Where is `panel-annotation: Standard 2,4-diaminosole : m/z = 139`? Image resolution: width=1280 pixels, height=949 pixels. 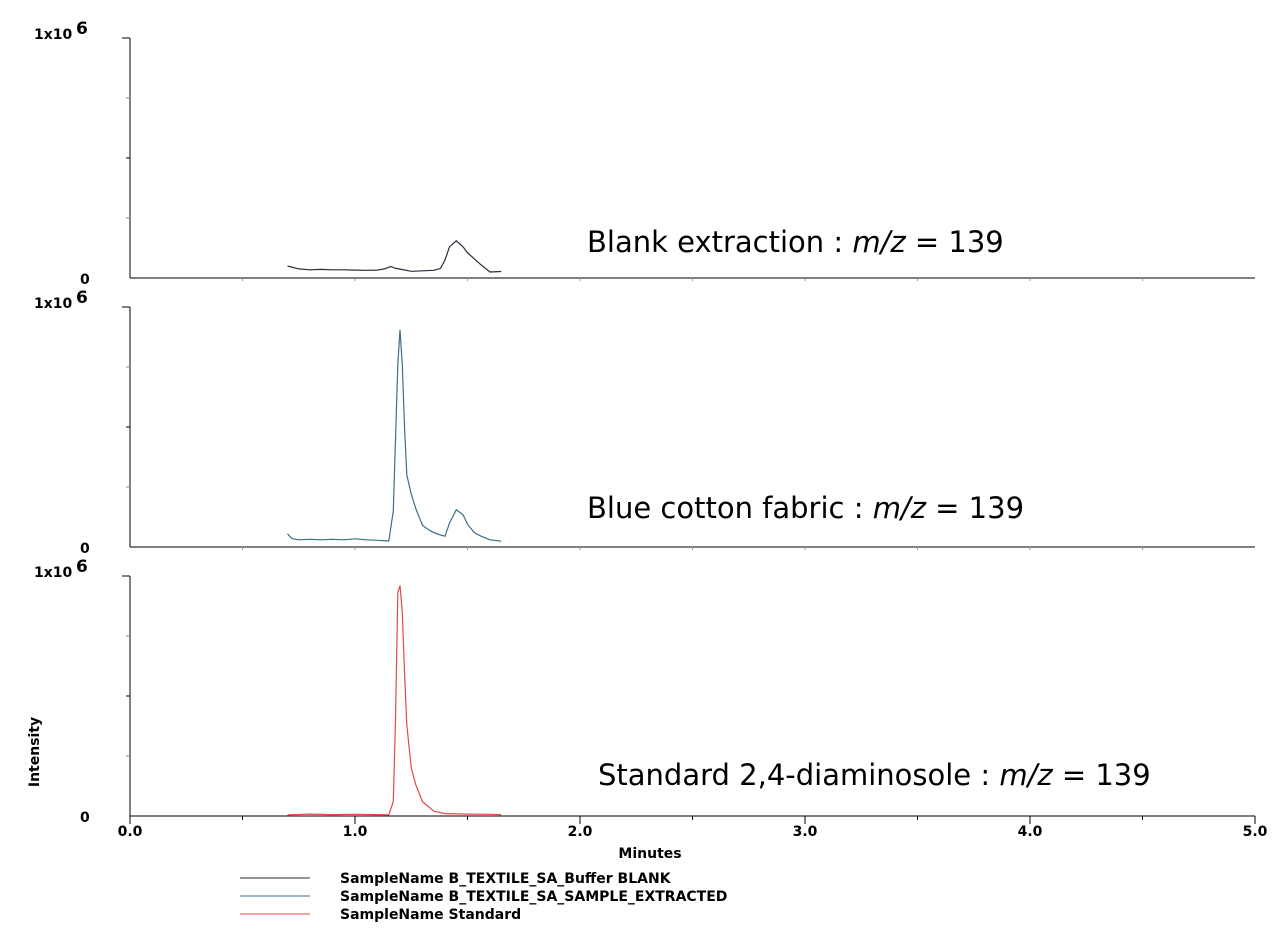 panel-annotation: Standard 2,4-diaminosole : m/z = 139 is located at coordinates (874, 775).